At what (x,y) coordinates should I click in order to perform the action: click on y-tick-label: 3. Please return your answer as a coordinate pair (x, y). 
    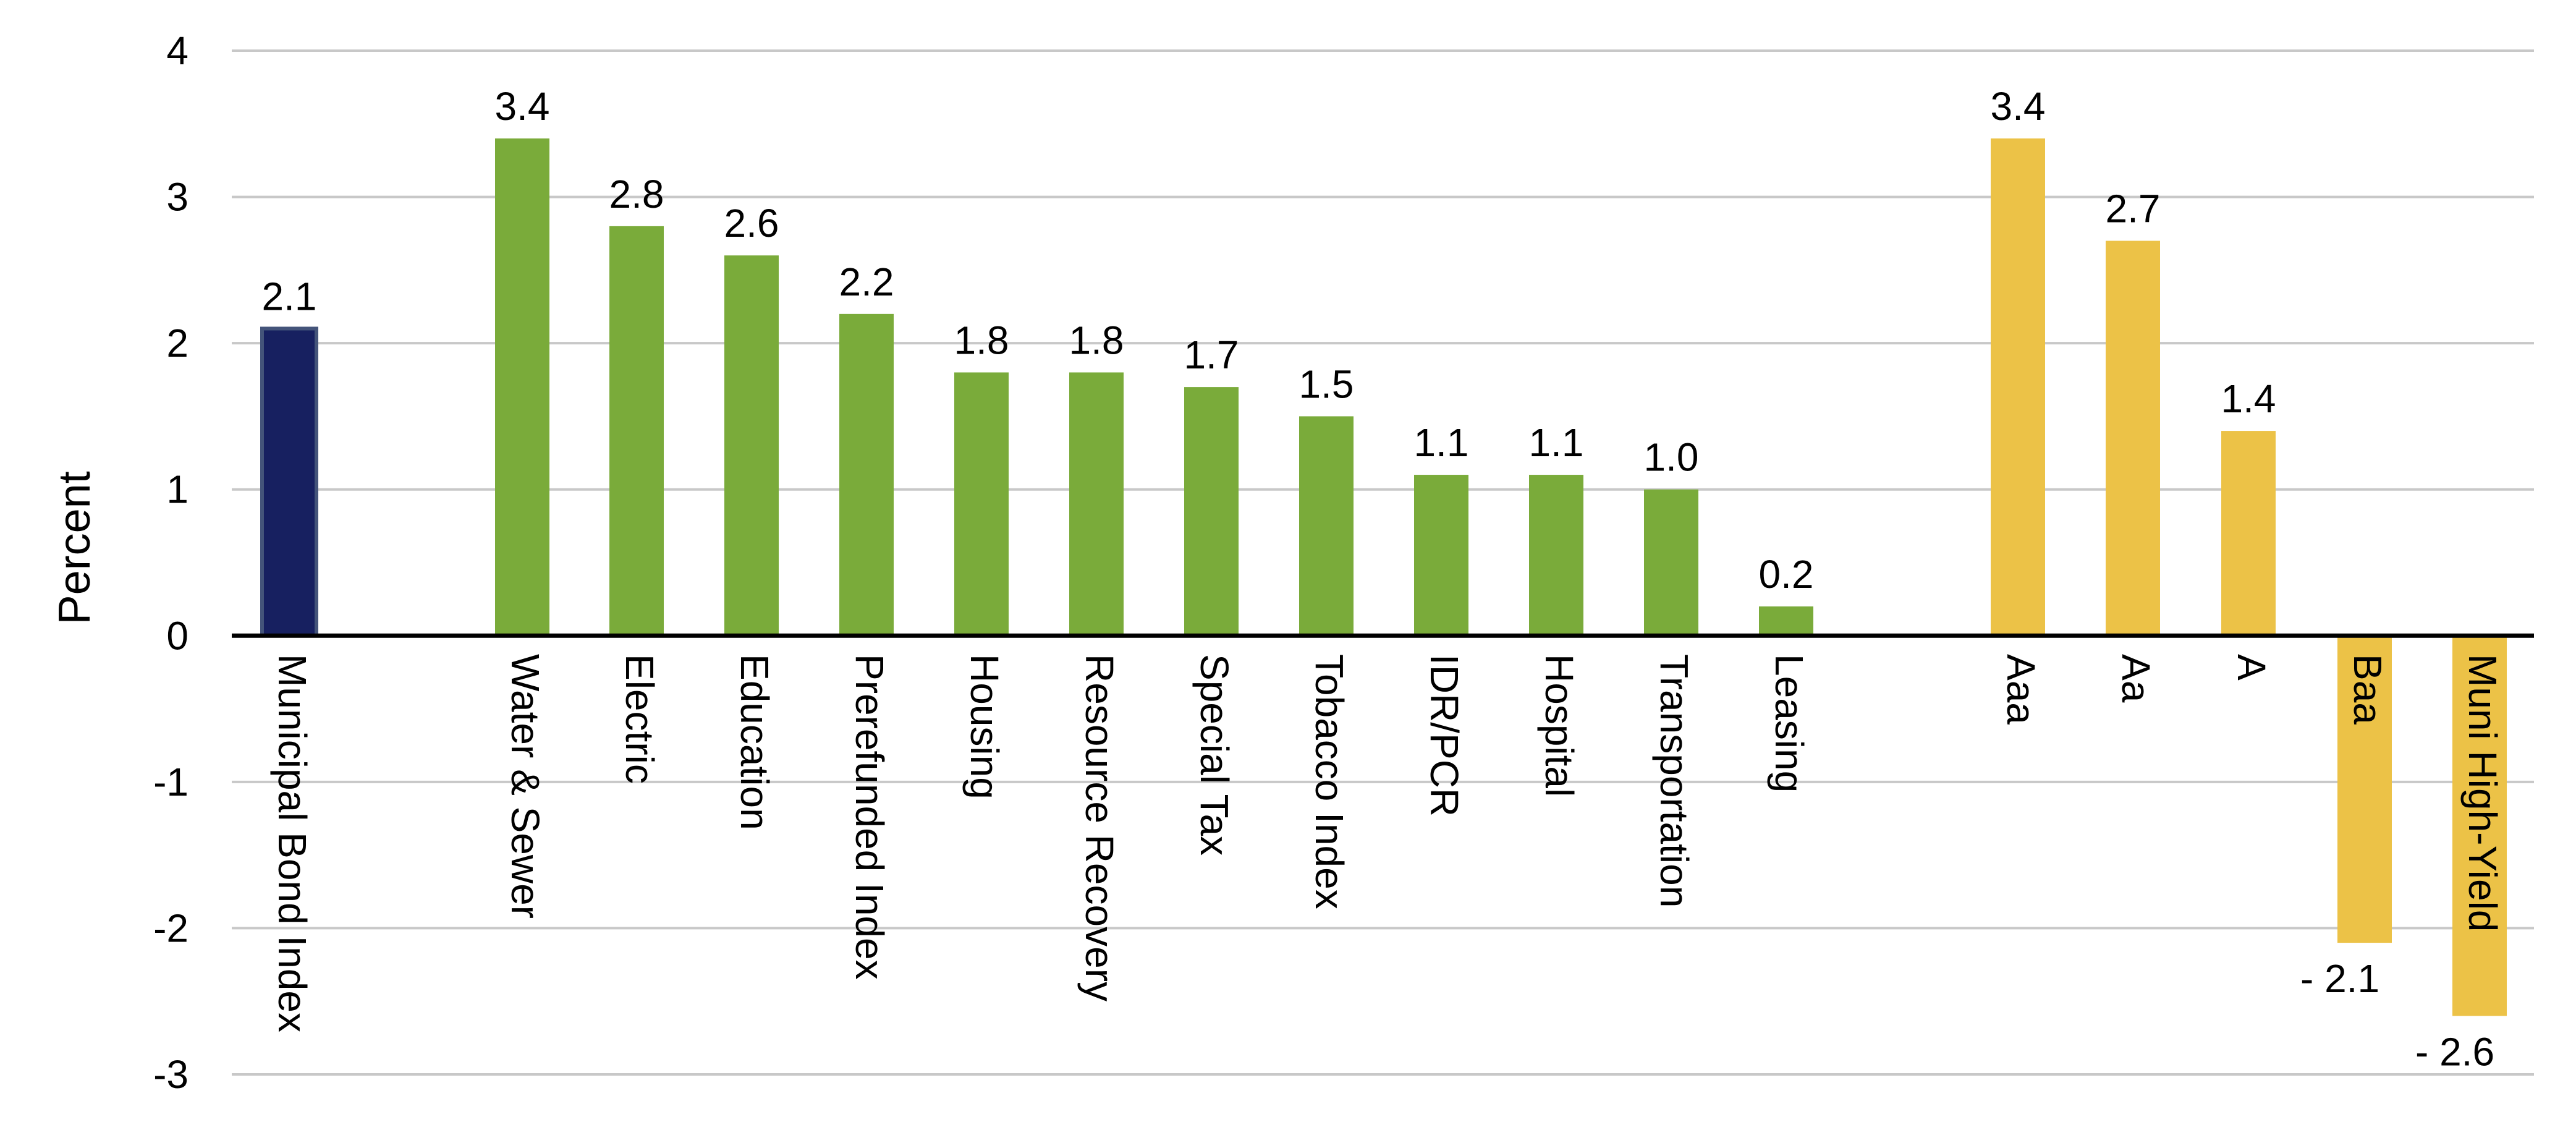
    Looking at the image, I should click on (177, 197).